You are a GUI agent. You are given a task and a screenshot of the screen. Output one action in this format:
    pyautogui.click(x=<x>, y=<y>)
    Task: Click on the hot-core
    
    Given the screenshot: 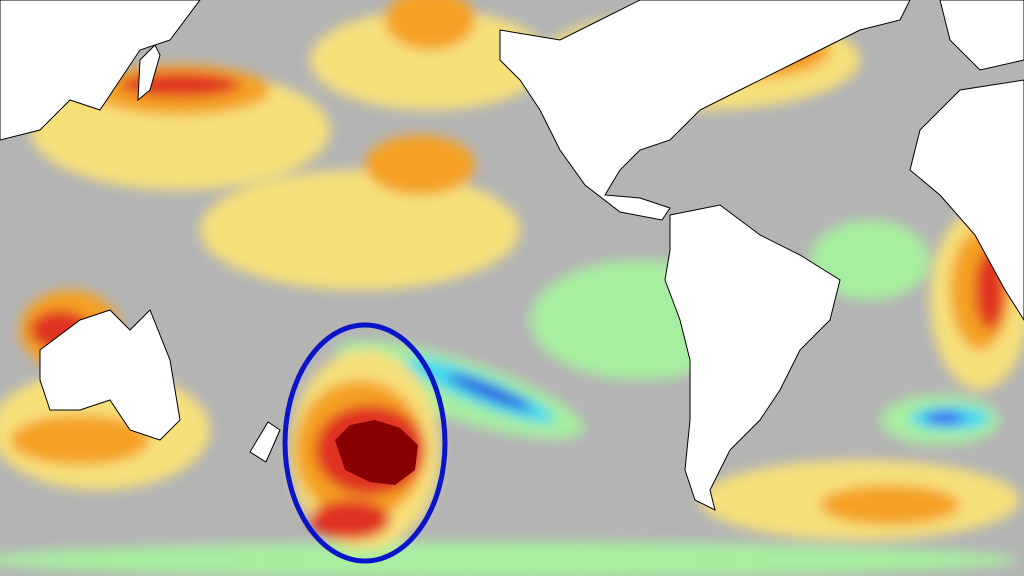 What is the action you would take?
    pyautogui.click(x=376, y=452)
    